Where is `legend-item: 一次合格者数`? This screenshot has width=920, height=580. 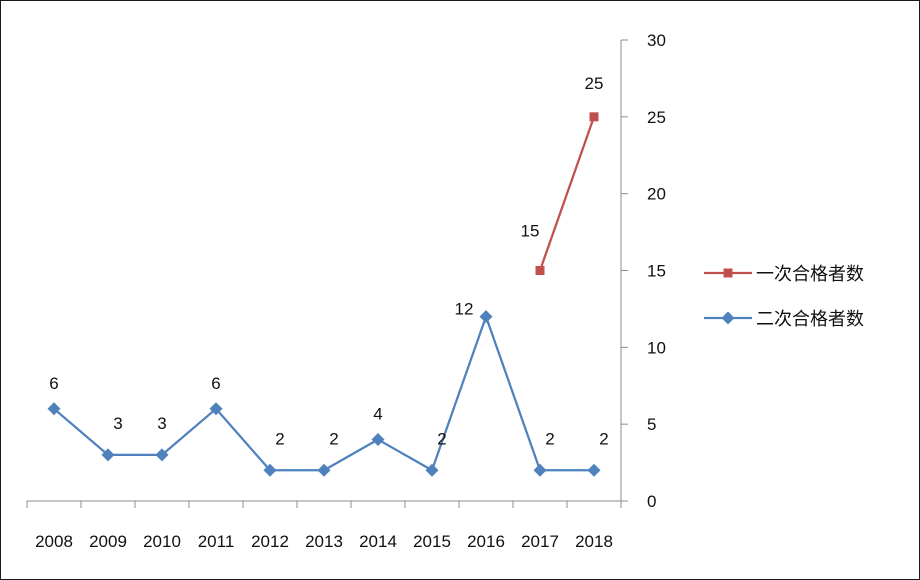 legend-item: 一次合格者数 is located at coordinates (784, 274).